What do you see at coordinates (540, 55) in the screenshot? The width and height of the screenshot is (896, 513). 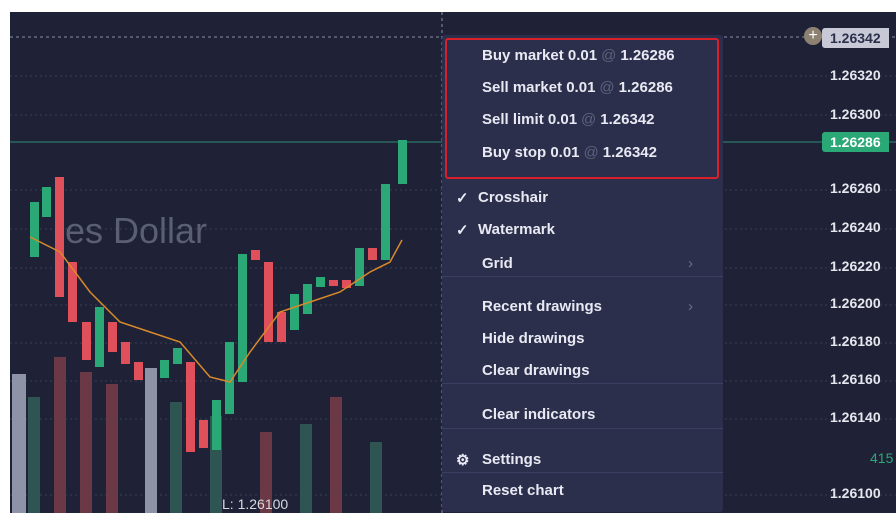 I see `order-label: Buy market 0.01` at bounding box center [540, 55].